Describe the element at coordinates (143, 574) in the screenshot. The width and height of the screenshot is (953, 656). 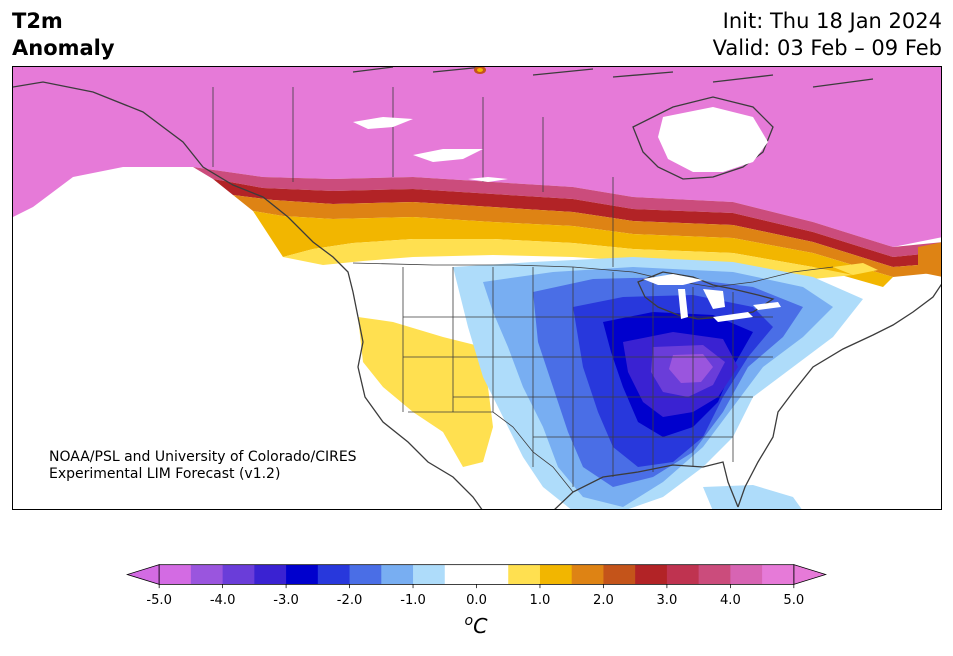
I see `colorbar-under-arrow` at that location.